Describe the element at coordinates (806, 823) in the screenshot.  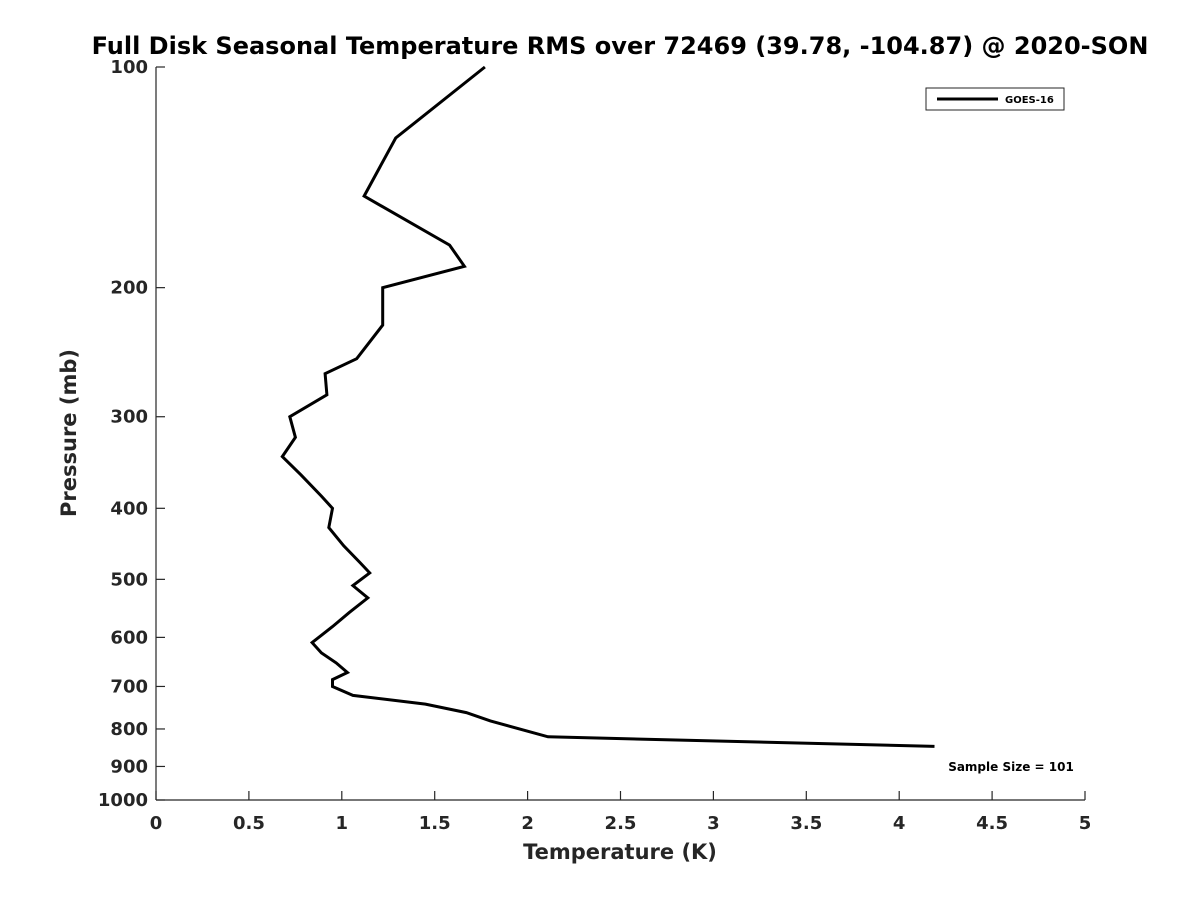
I see `x-tick-label: 3.5` at that location.